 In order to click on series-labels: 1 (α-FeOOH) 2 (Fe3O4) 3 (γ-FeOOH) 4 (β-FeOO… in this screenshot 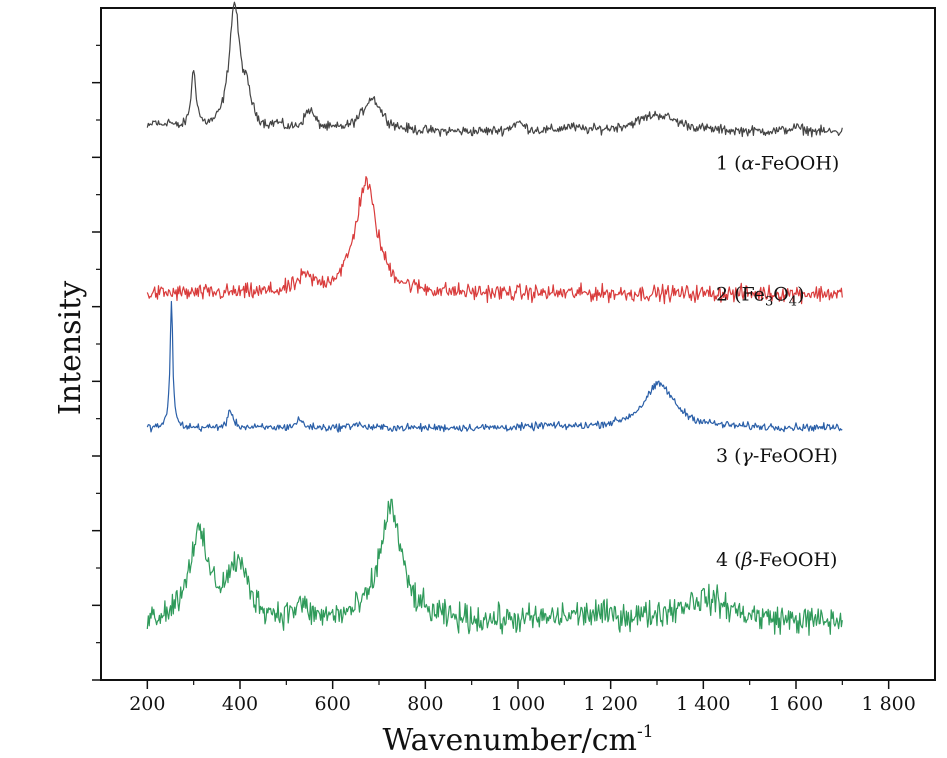, I will do `click(777, 362)`.